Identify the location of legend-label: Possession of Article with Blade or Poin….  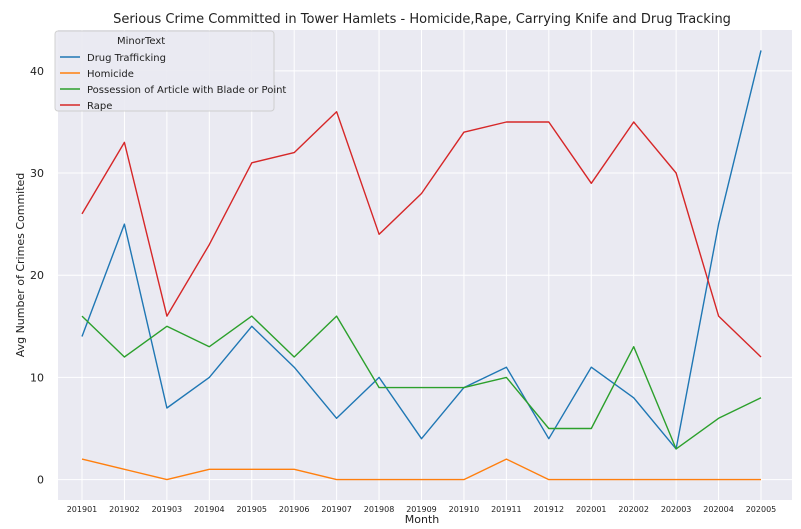
(186, 90).